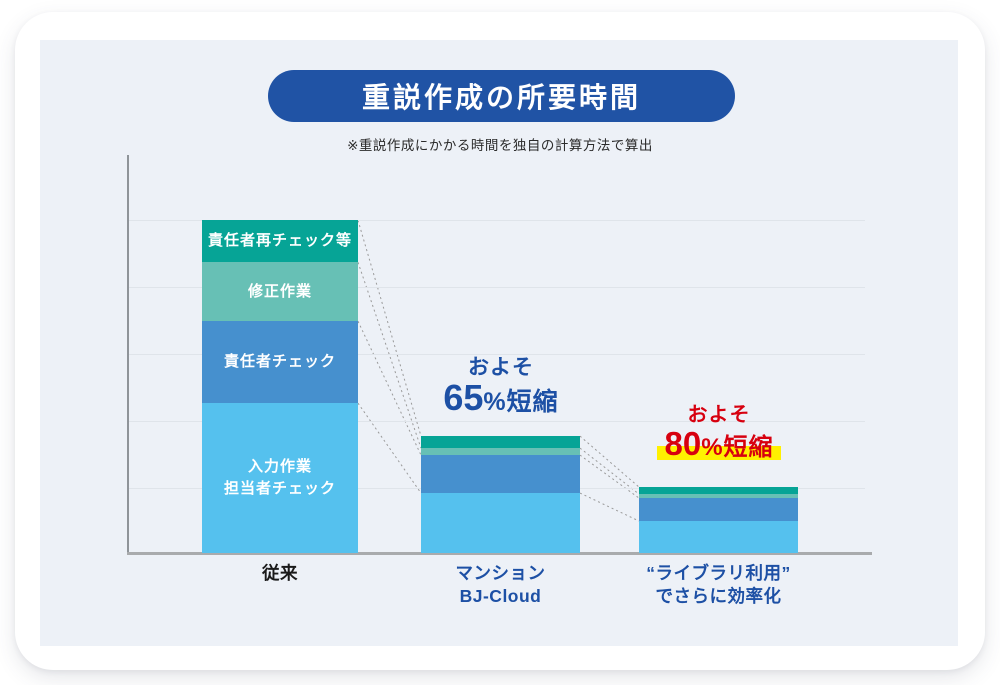 The width and height of the screenshot is (1000, 685). I want to click on segment-label: 修正作業, so click(279, 291).